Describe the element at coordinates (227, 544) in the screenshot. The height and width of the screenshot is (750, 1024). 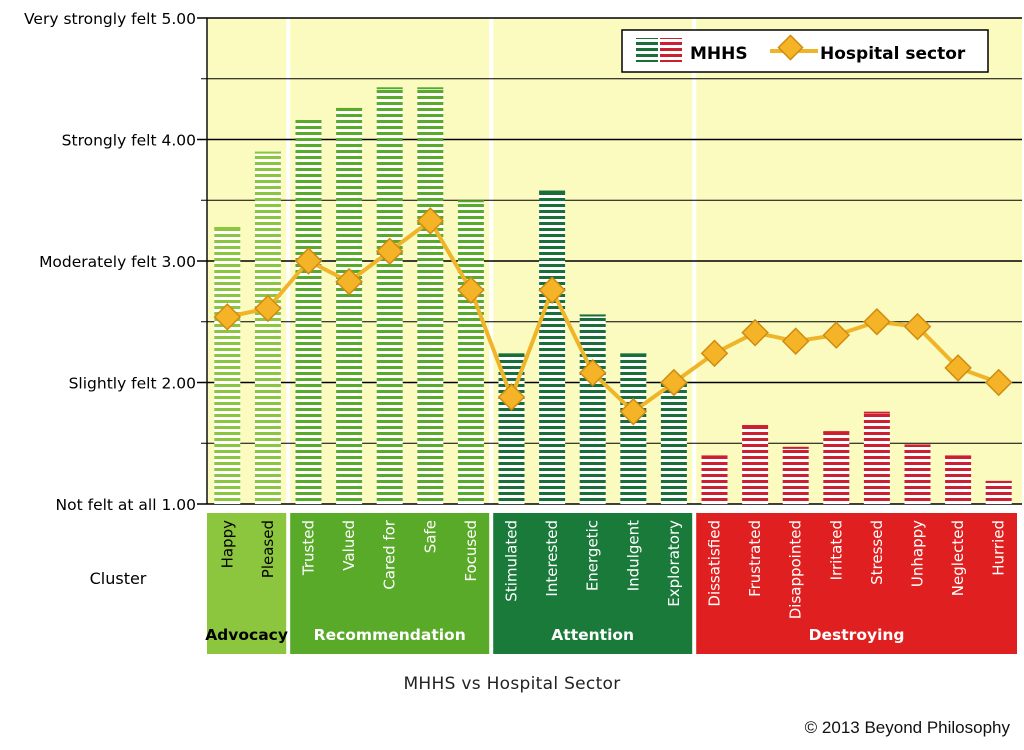
I see `category-label: Happy` at that location.